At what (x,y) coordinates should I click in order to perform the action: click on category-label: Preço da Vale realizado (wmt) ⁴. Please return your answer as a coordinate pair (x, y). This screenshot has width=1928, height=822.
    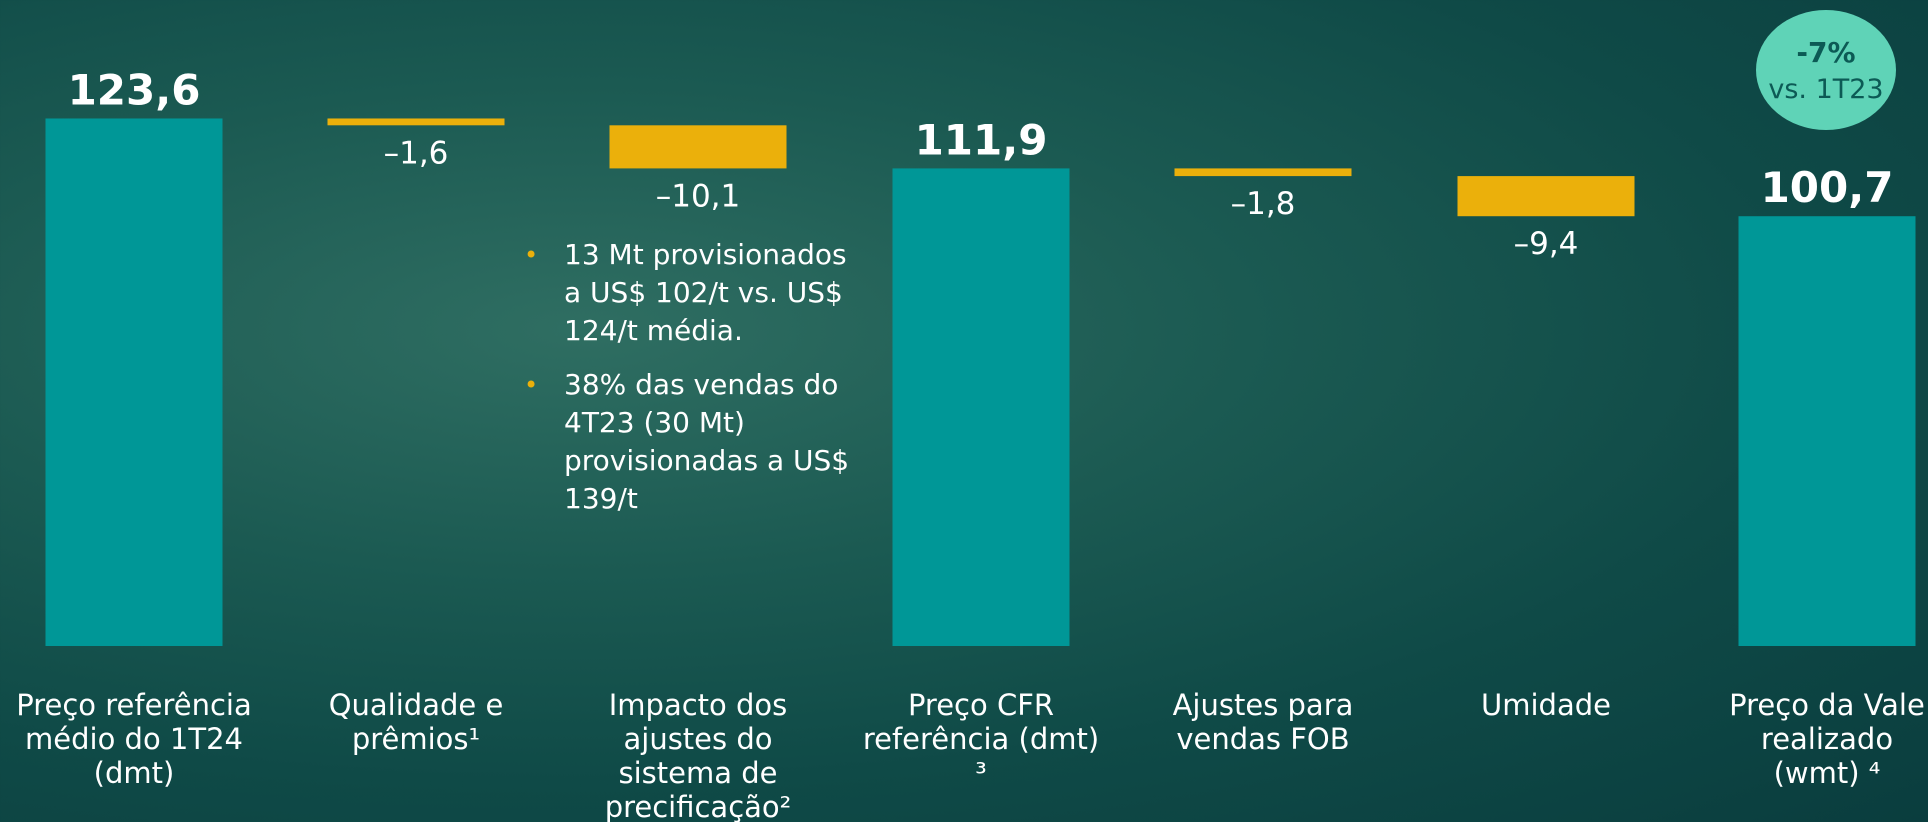
    Looking at the image, I should click on (1827, 739).